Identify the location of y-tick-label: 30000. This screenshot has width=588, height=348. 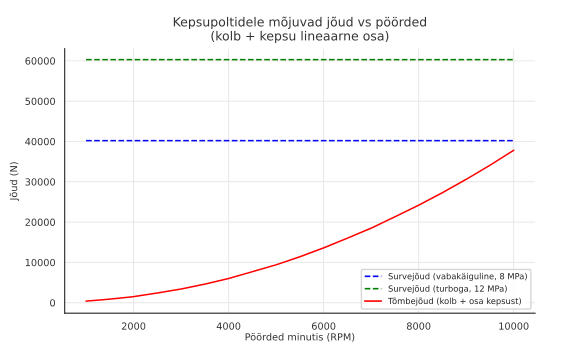
(40, 182).